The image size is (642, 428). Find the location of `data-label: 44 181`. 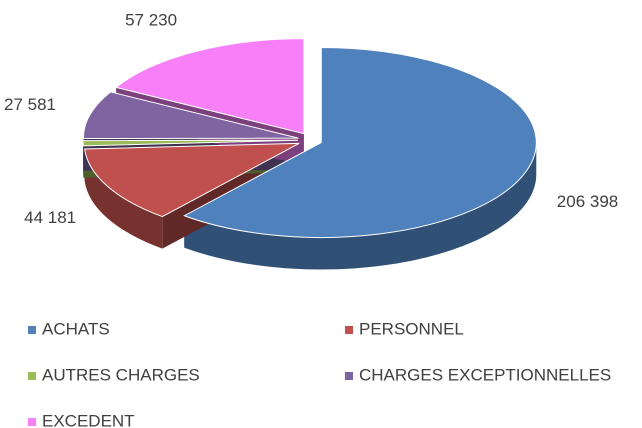

data-label: 44 181 is located at coordinates (50, 217).